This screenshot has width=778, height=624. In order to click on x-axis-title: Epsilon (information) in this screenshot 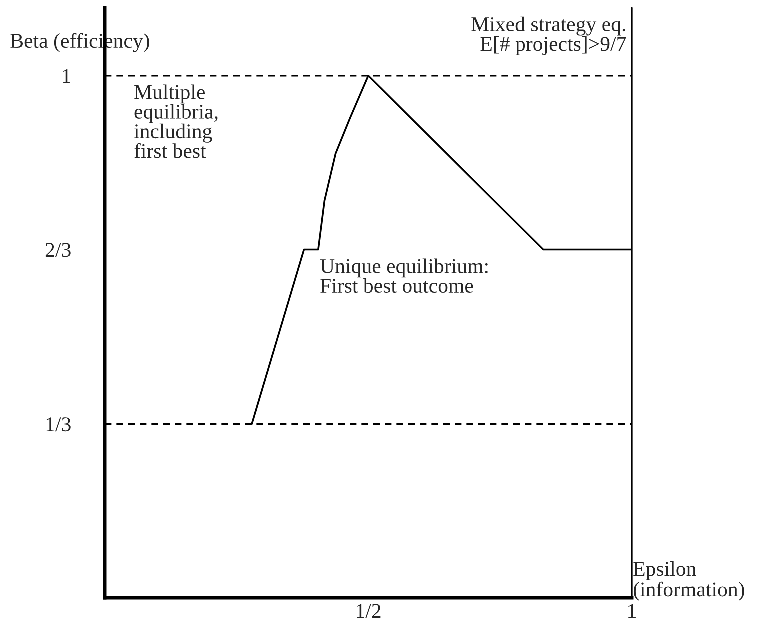, I will do `click(689, 581)`.